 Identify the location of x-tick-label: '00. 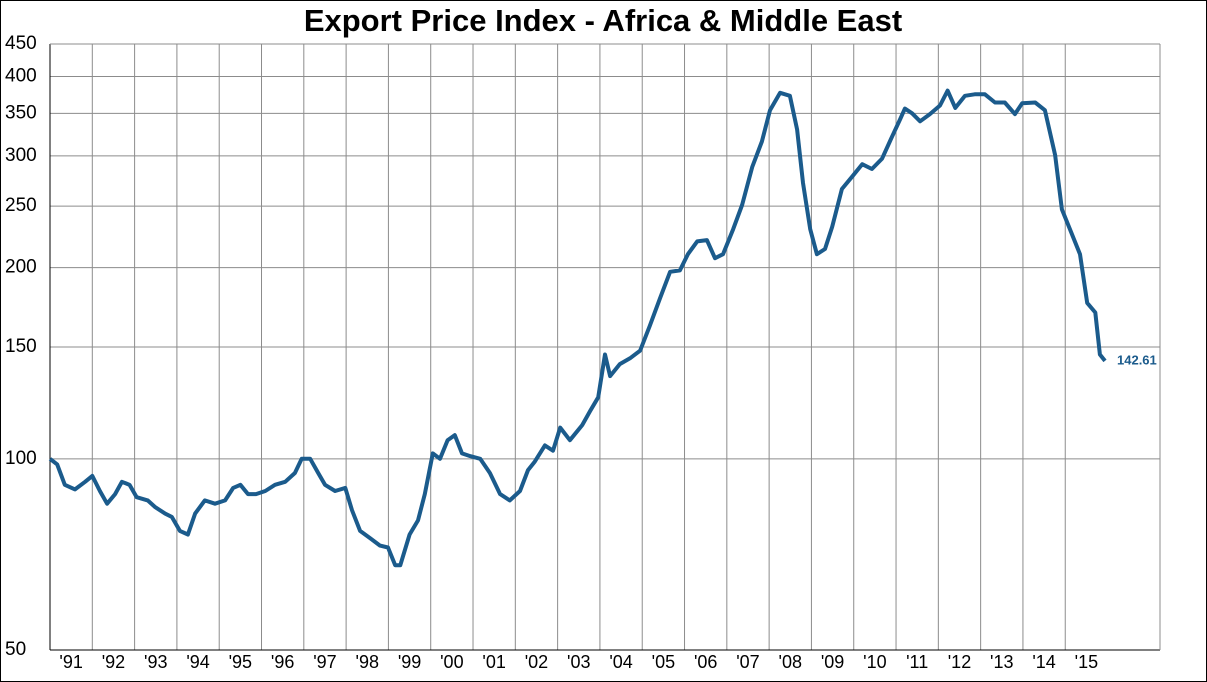
(451, 662).